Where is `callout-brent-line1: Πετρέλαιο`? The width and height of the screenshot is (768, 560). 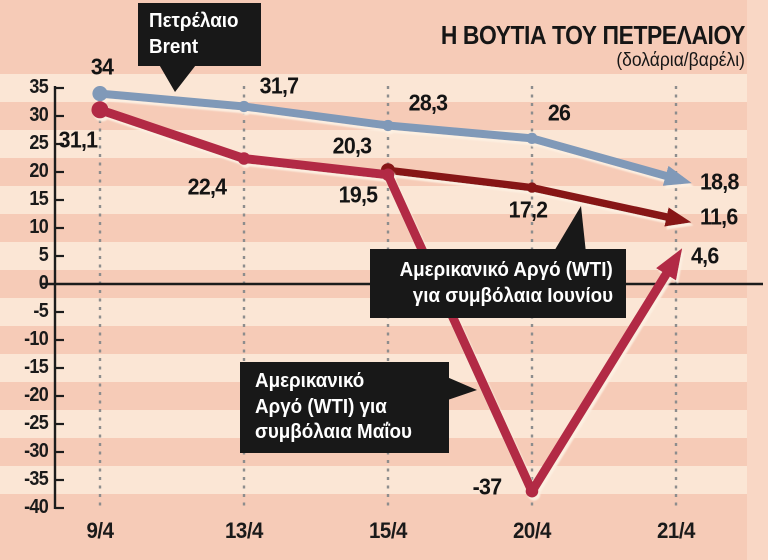 callout-brent-line1: Πετρέλαιο is located at coordinates (194, 20).